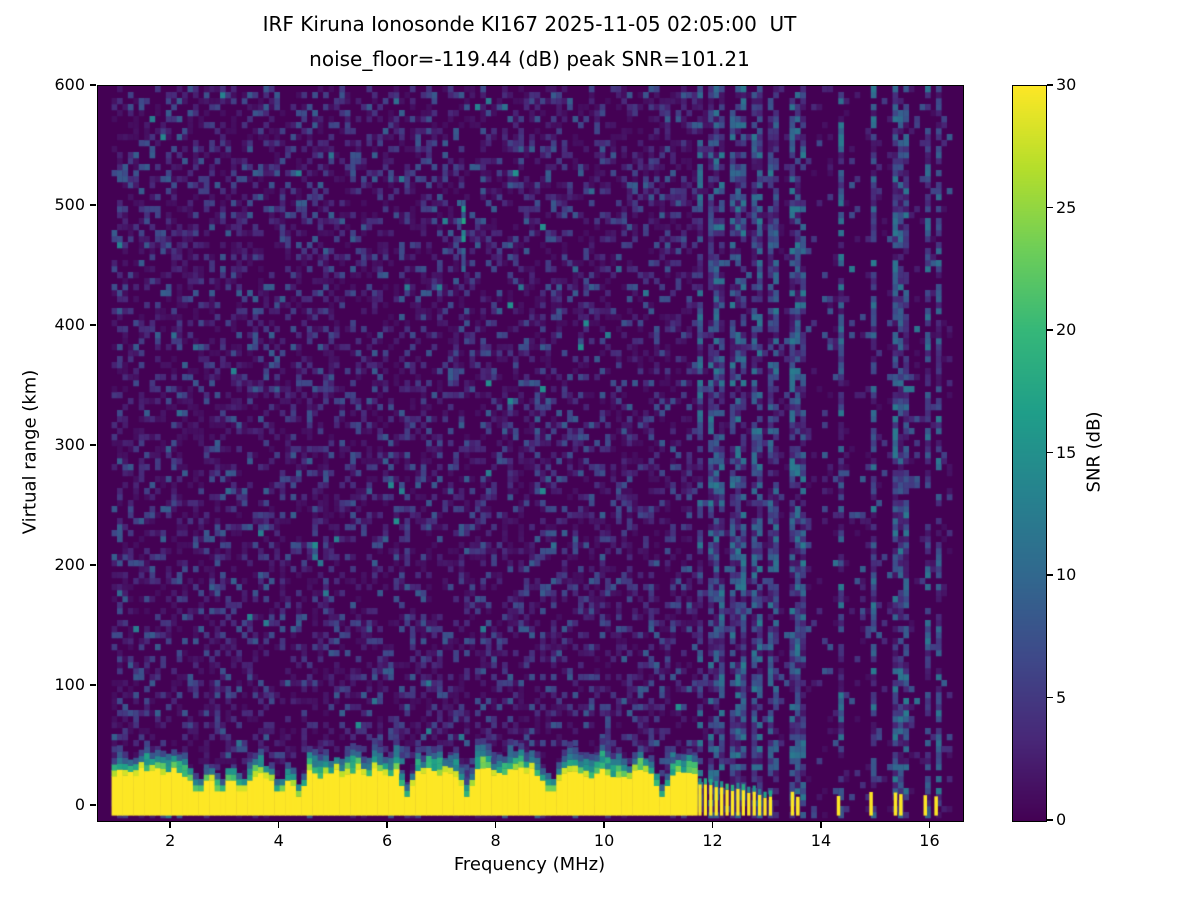 The image size is (1200, 900). I want to click on x-tick-label: 2, so click(170, 840).